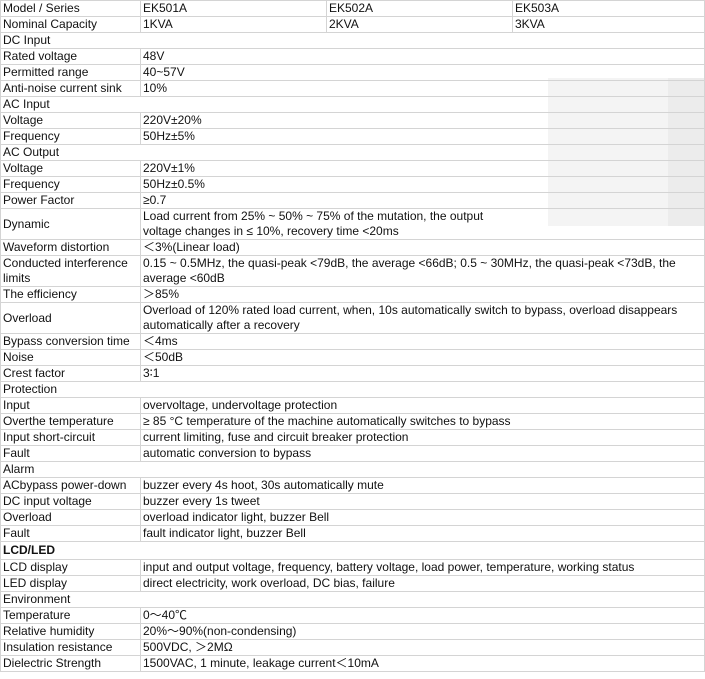 The image size is (705, 679). Describe the element at coordinates (70, 8) in the screenshot. I see `header-label: Model / Series` at that location.